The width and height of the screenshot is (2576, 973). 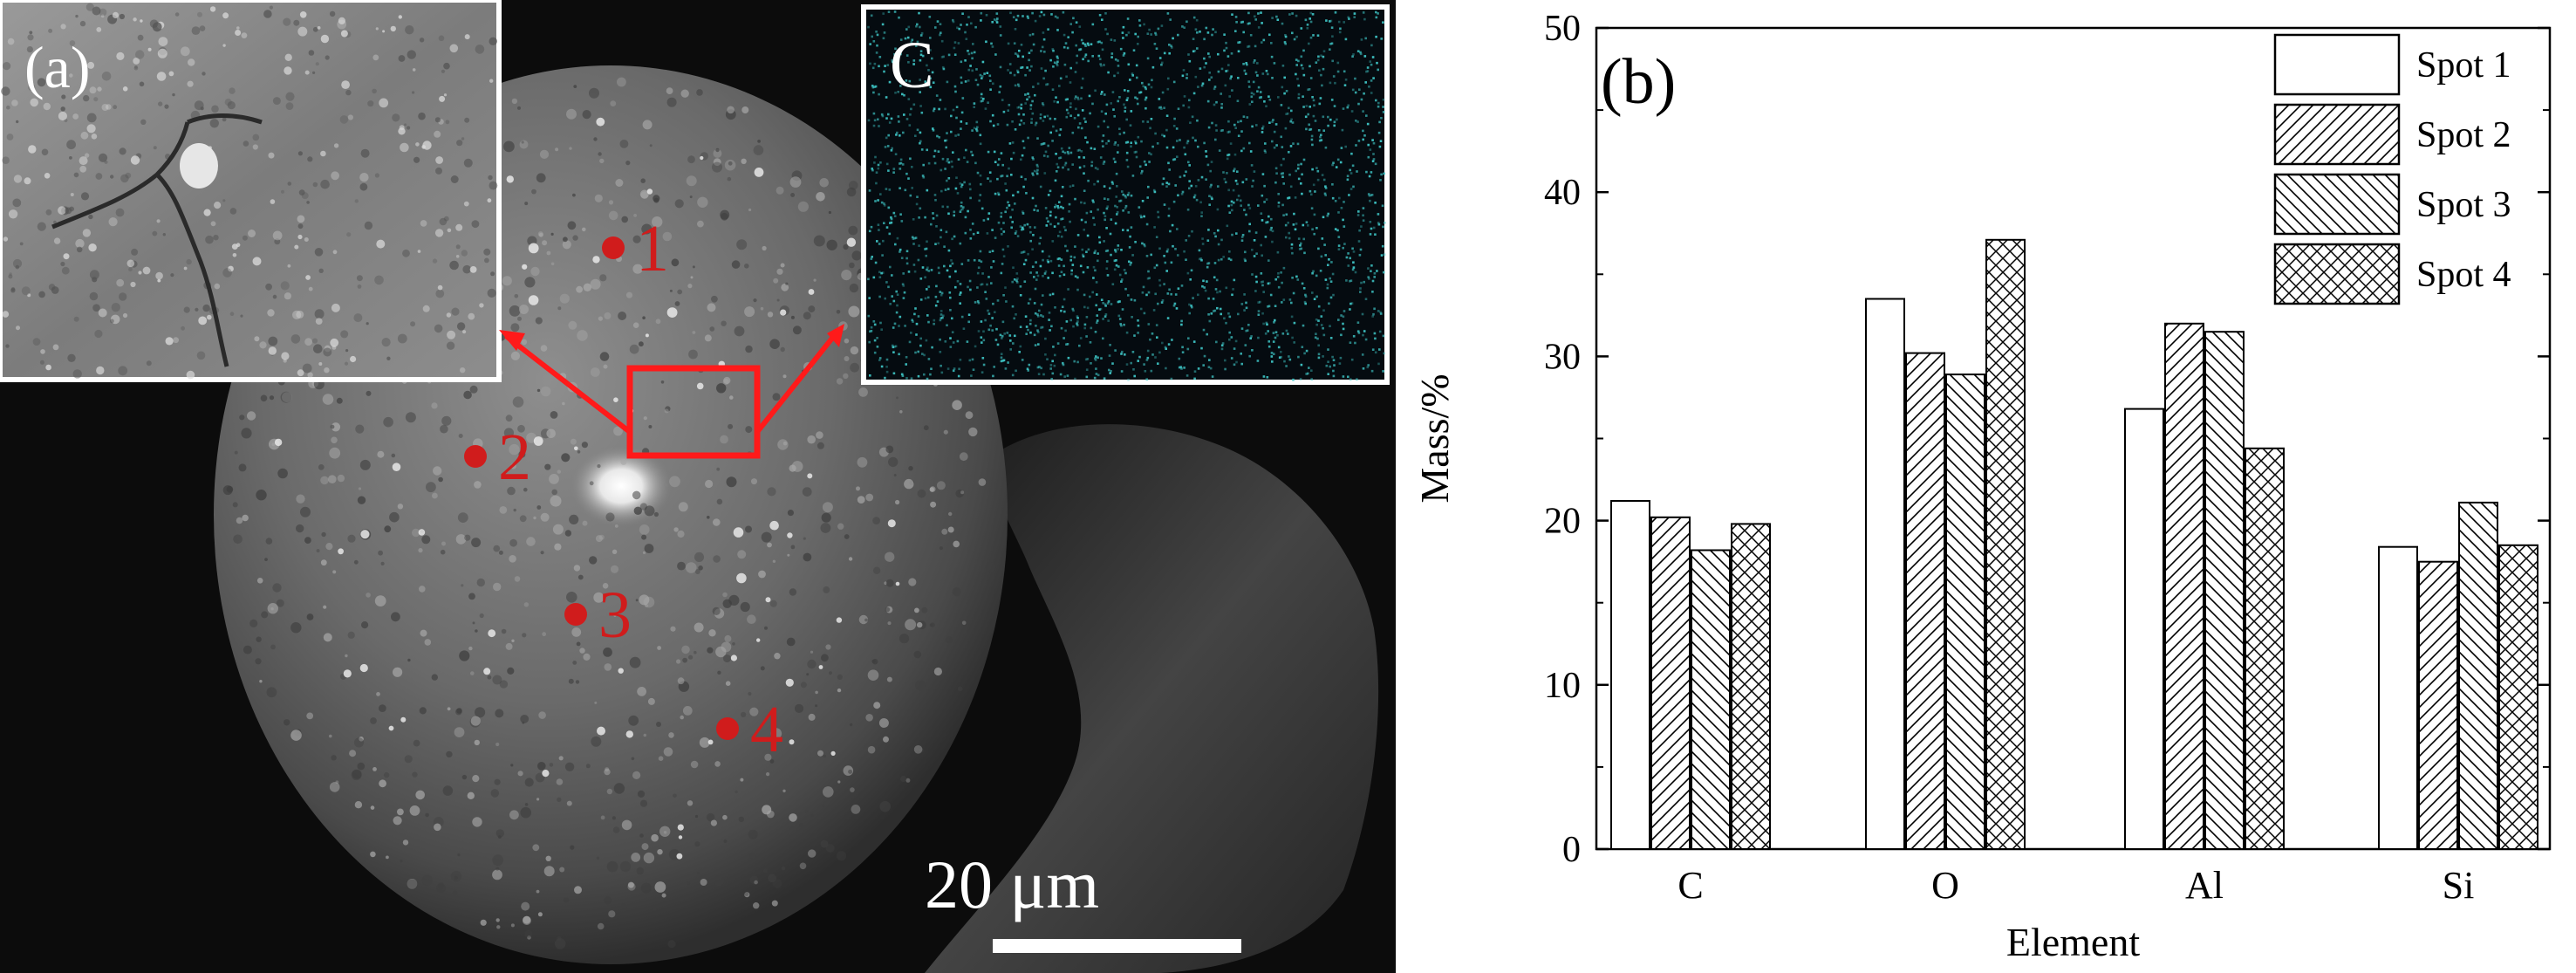 I want to click on x-axis-label: Element, so click(x=2073, y=942).